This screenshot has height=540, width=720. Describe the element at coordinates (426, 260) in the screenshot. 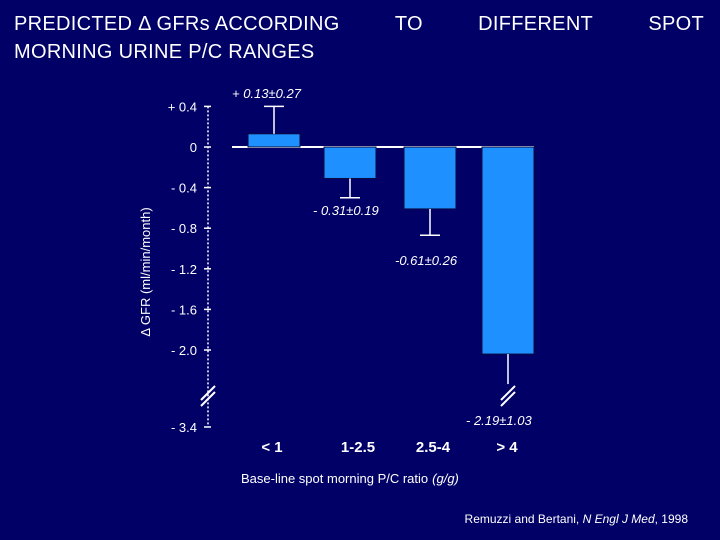

I see `bar-data-label: -0.61±0.26` at that location.